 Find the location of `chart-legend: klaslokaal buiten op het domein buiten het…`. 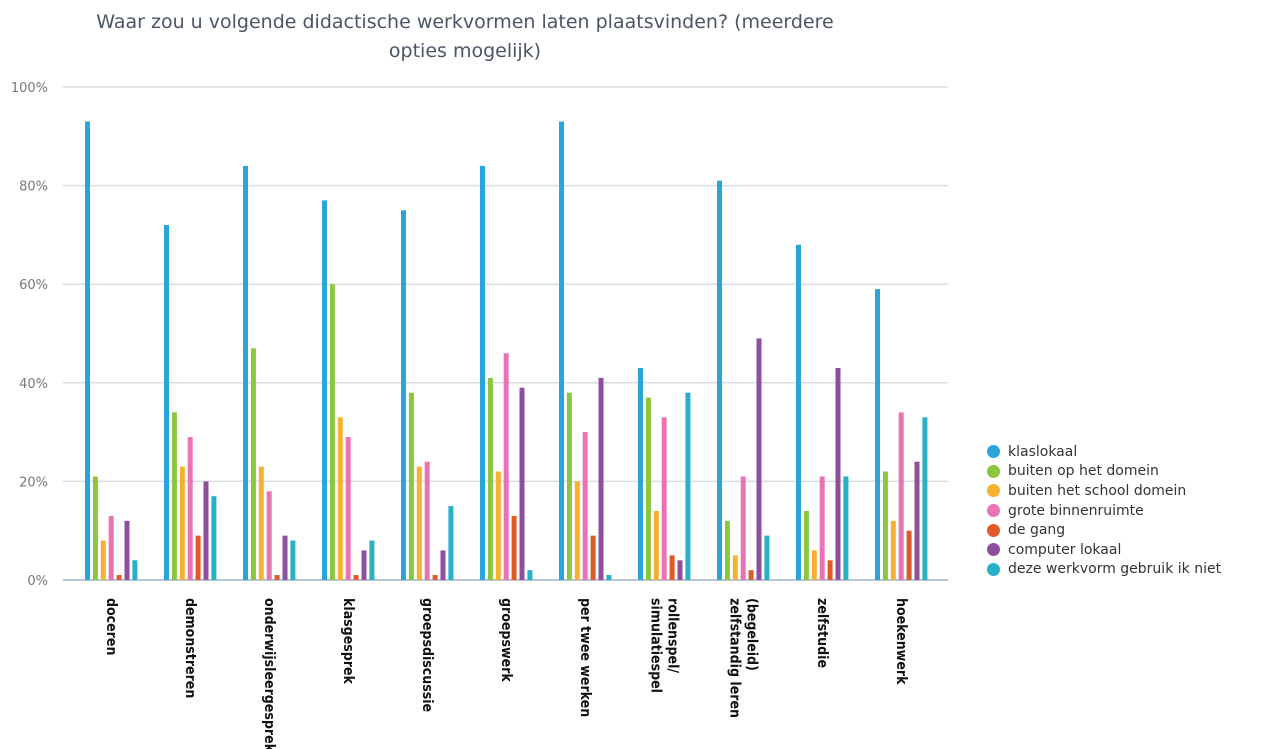

chart-legend: klaslokaal buiten op het domein buiten het… is located at coordinates (1104, 510).